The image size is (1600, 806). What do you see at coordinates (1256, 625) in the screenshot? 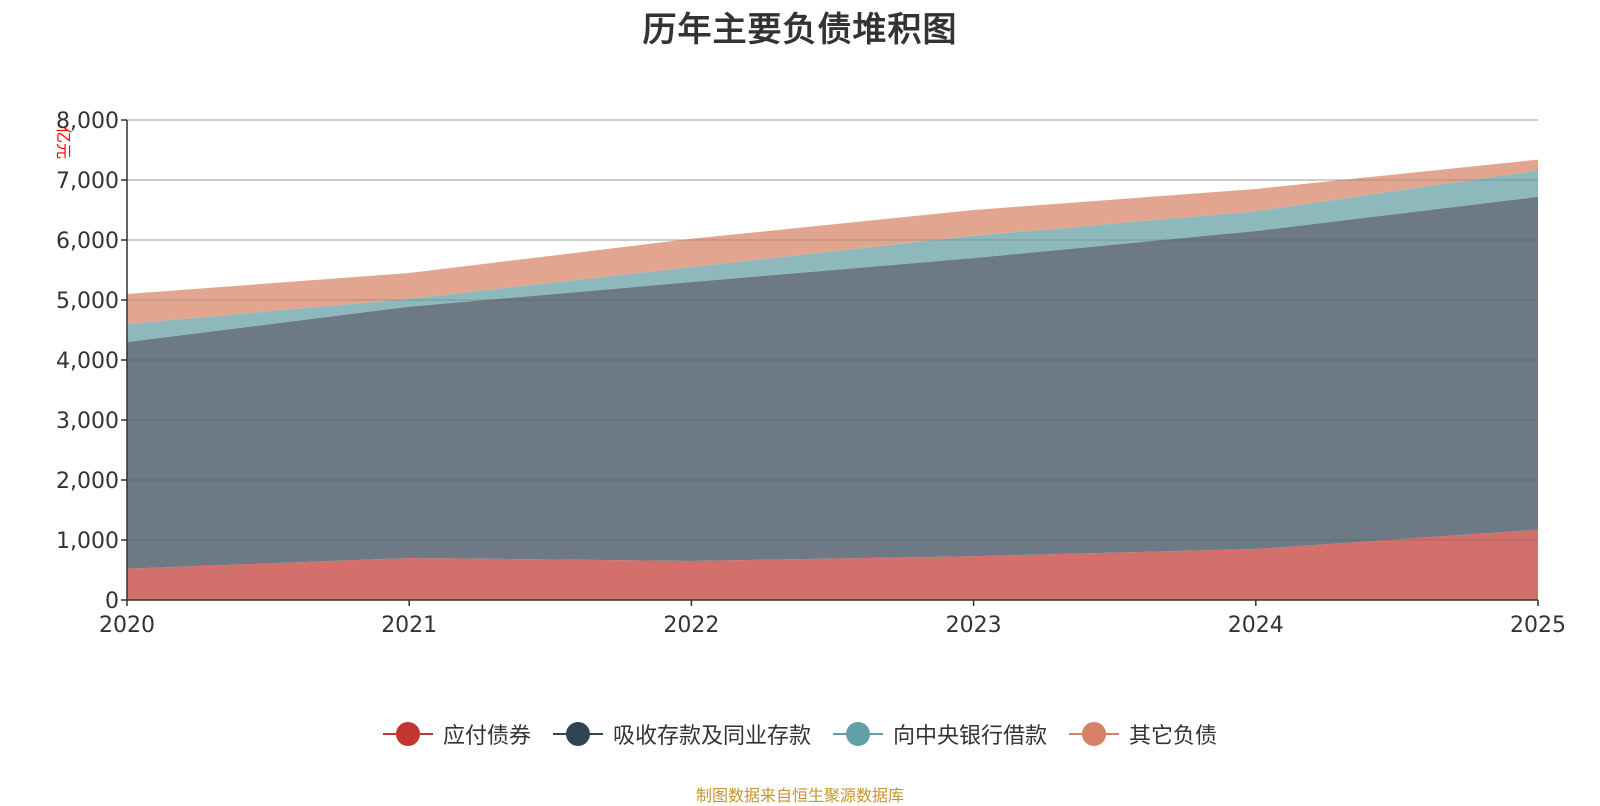
I see `x-tick-label: 2024` at bounding box center [1256, 625].